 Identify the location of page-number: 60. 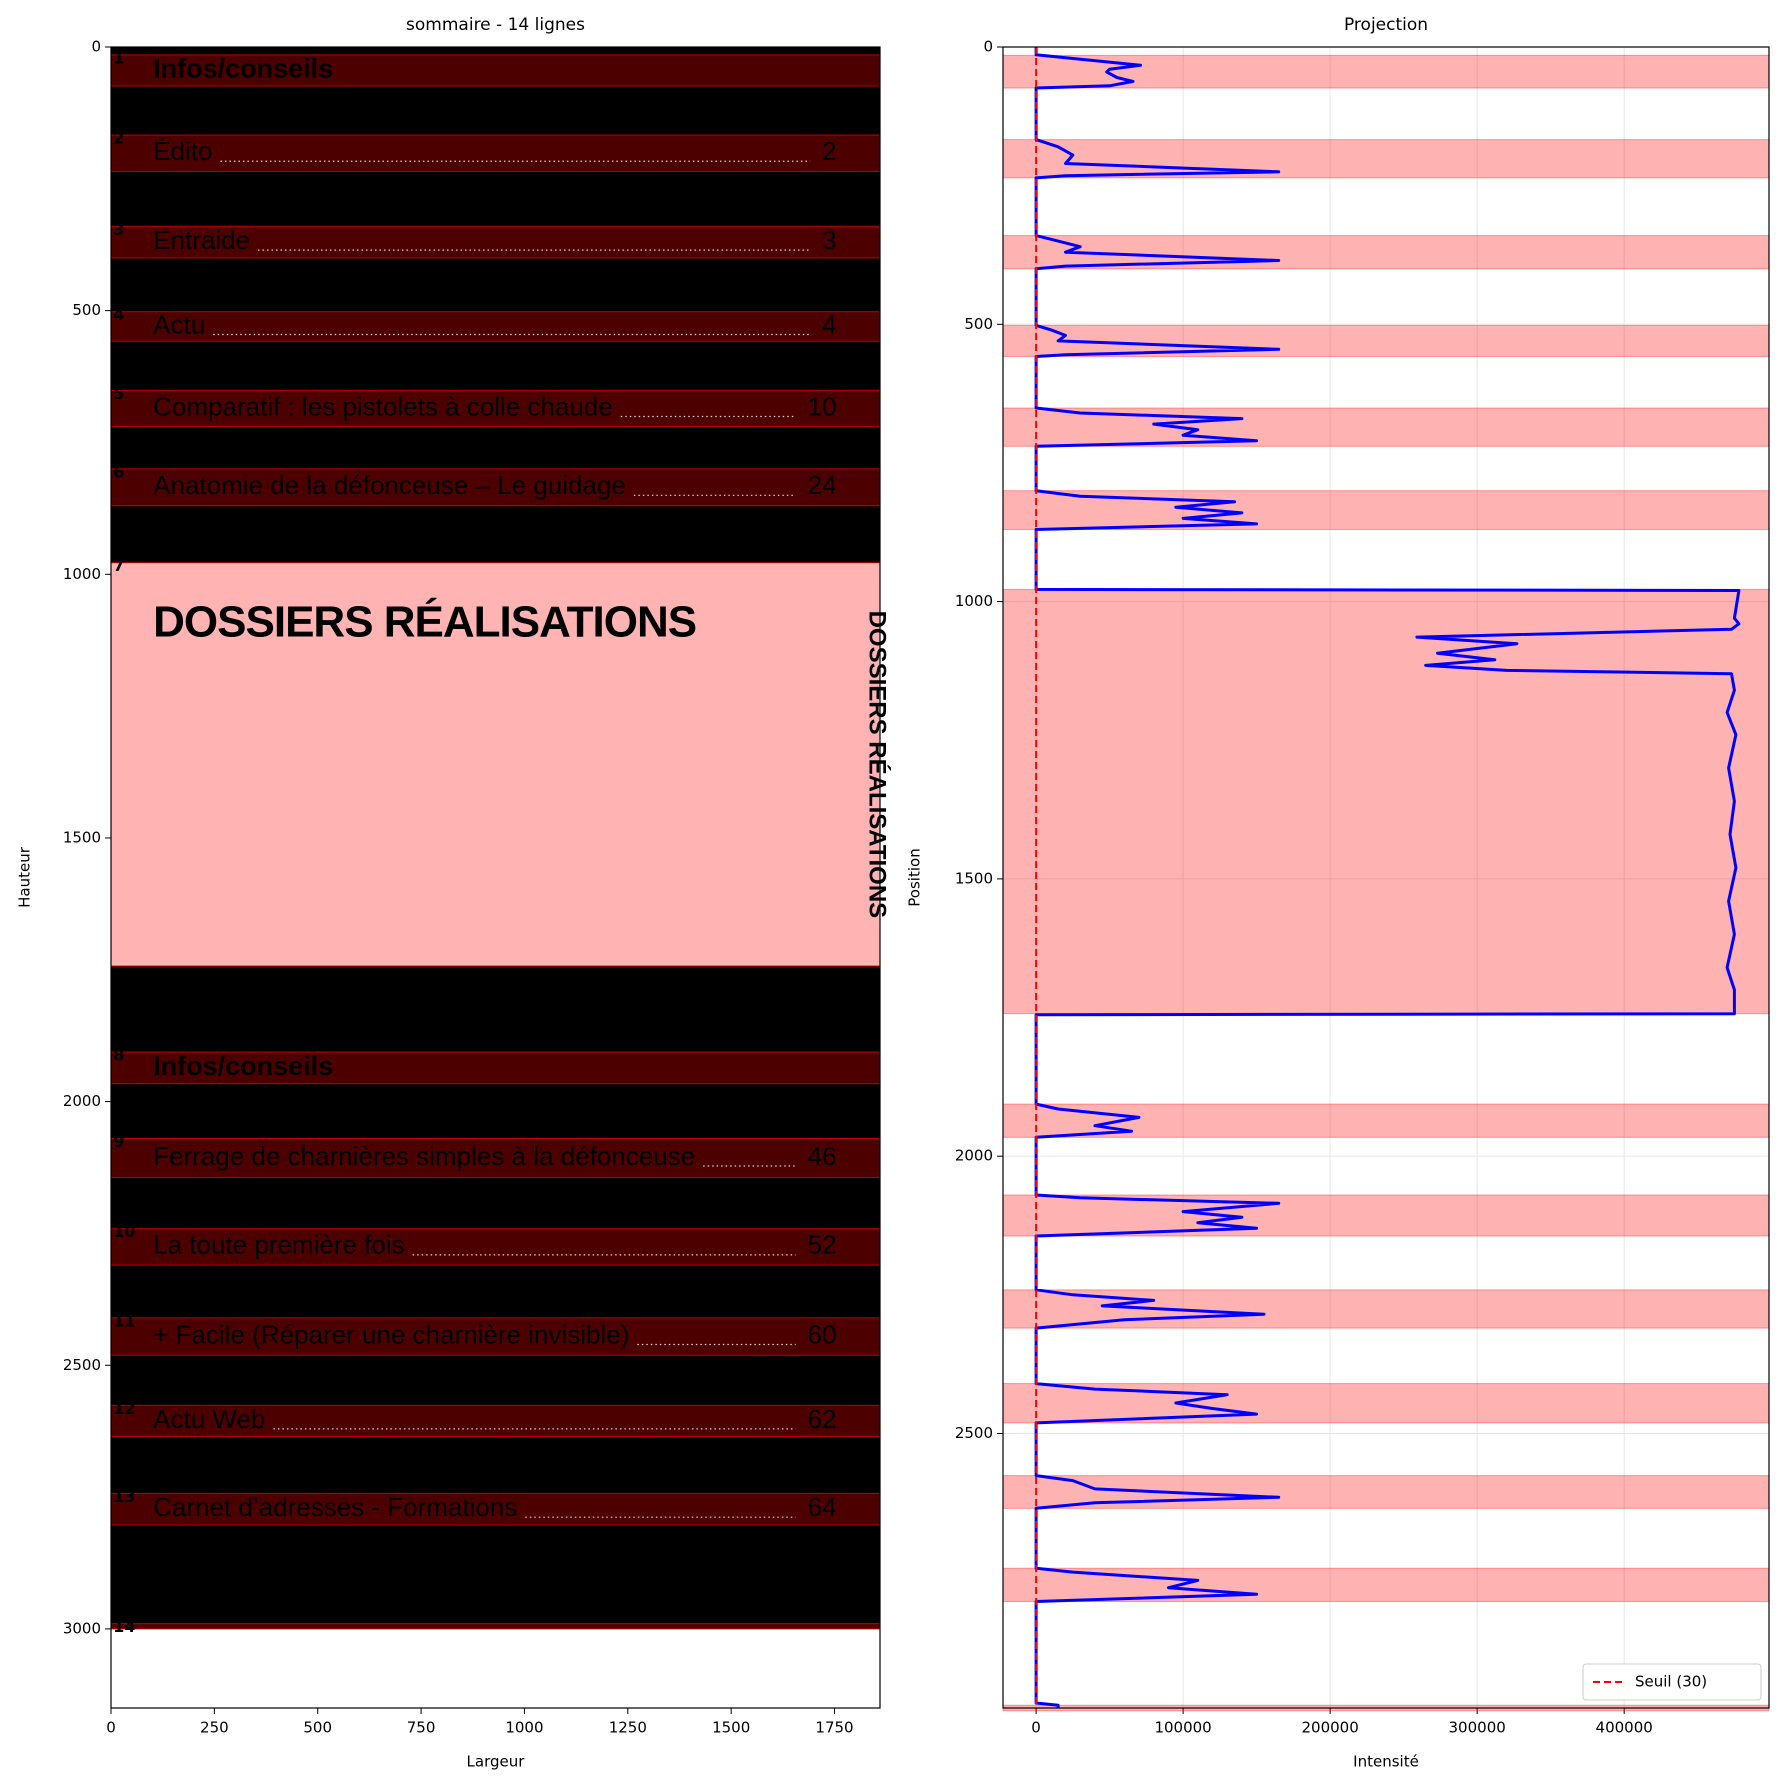
(822, 1334).